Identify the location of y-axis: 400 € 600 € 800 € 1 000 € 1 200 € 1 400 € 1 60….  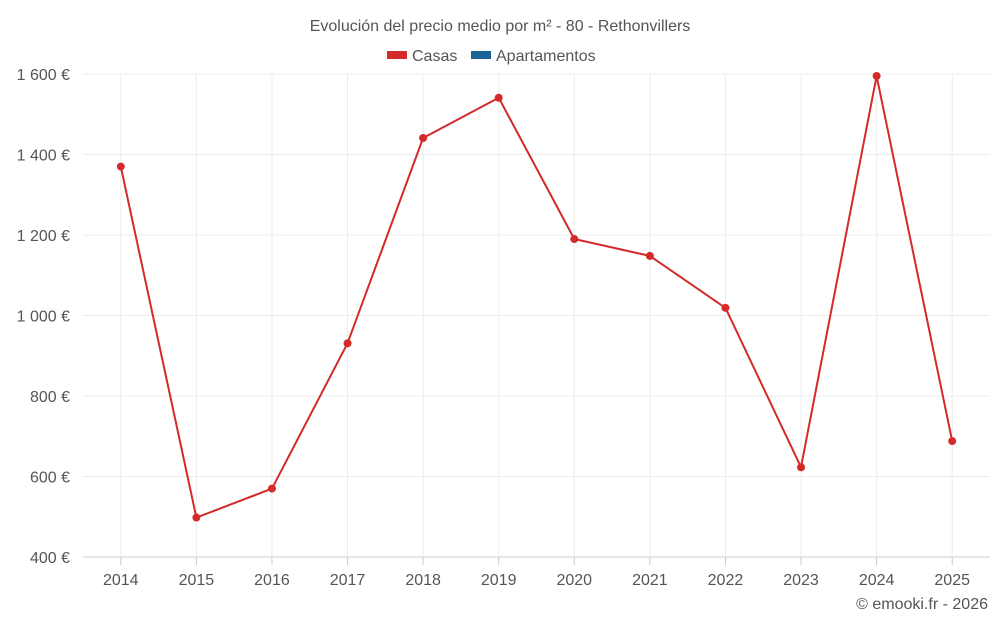
(43, 317).